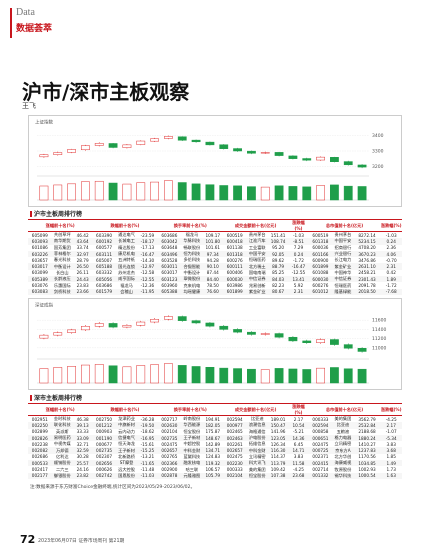 The image size is (427, 552). Describe the element at coordinates (278, 475) in the screenshot. I see `table-cell: 107.38` at that location.